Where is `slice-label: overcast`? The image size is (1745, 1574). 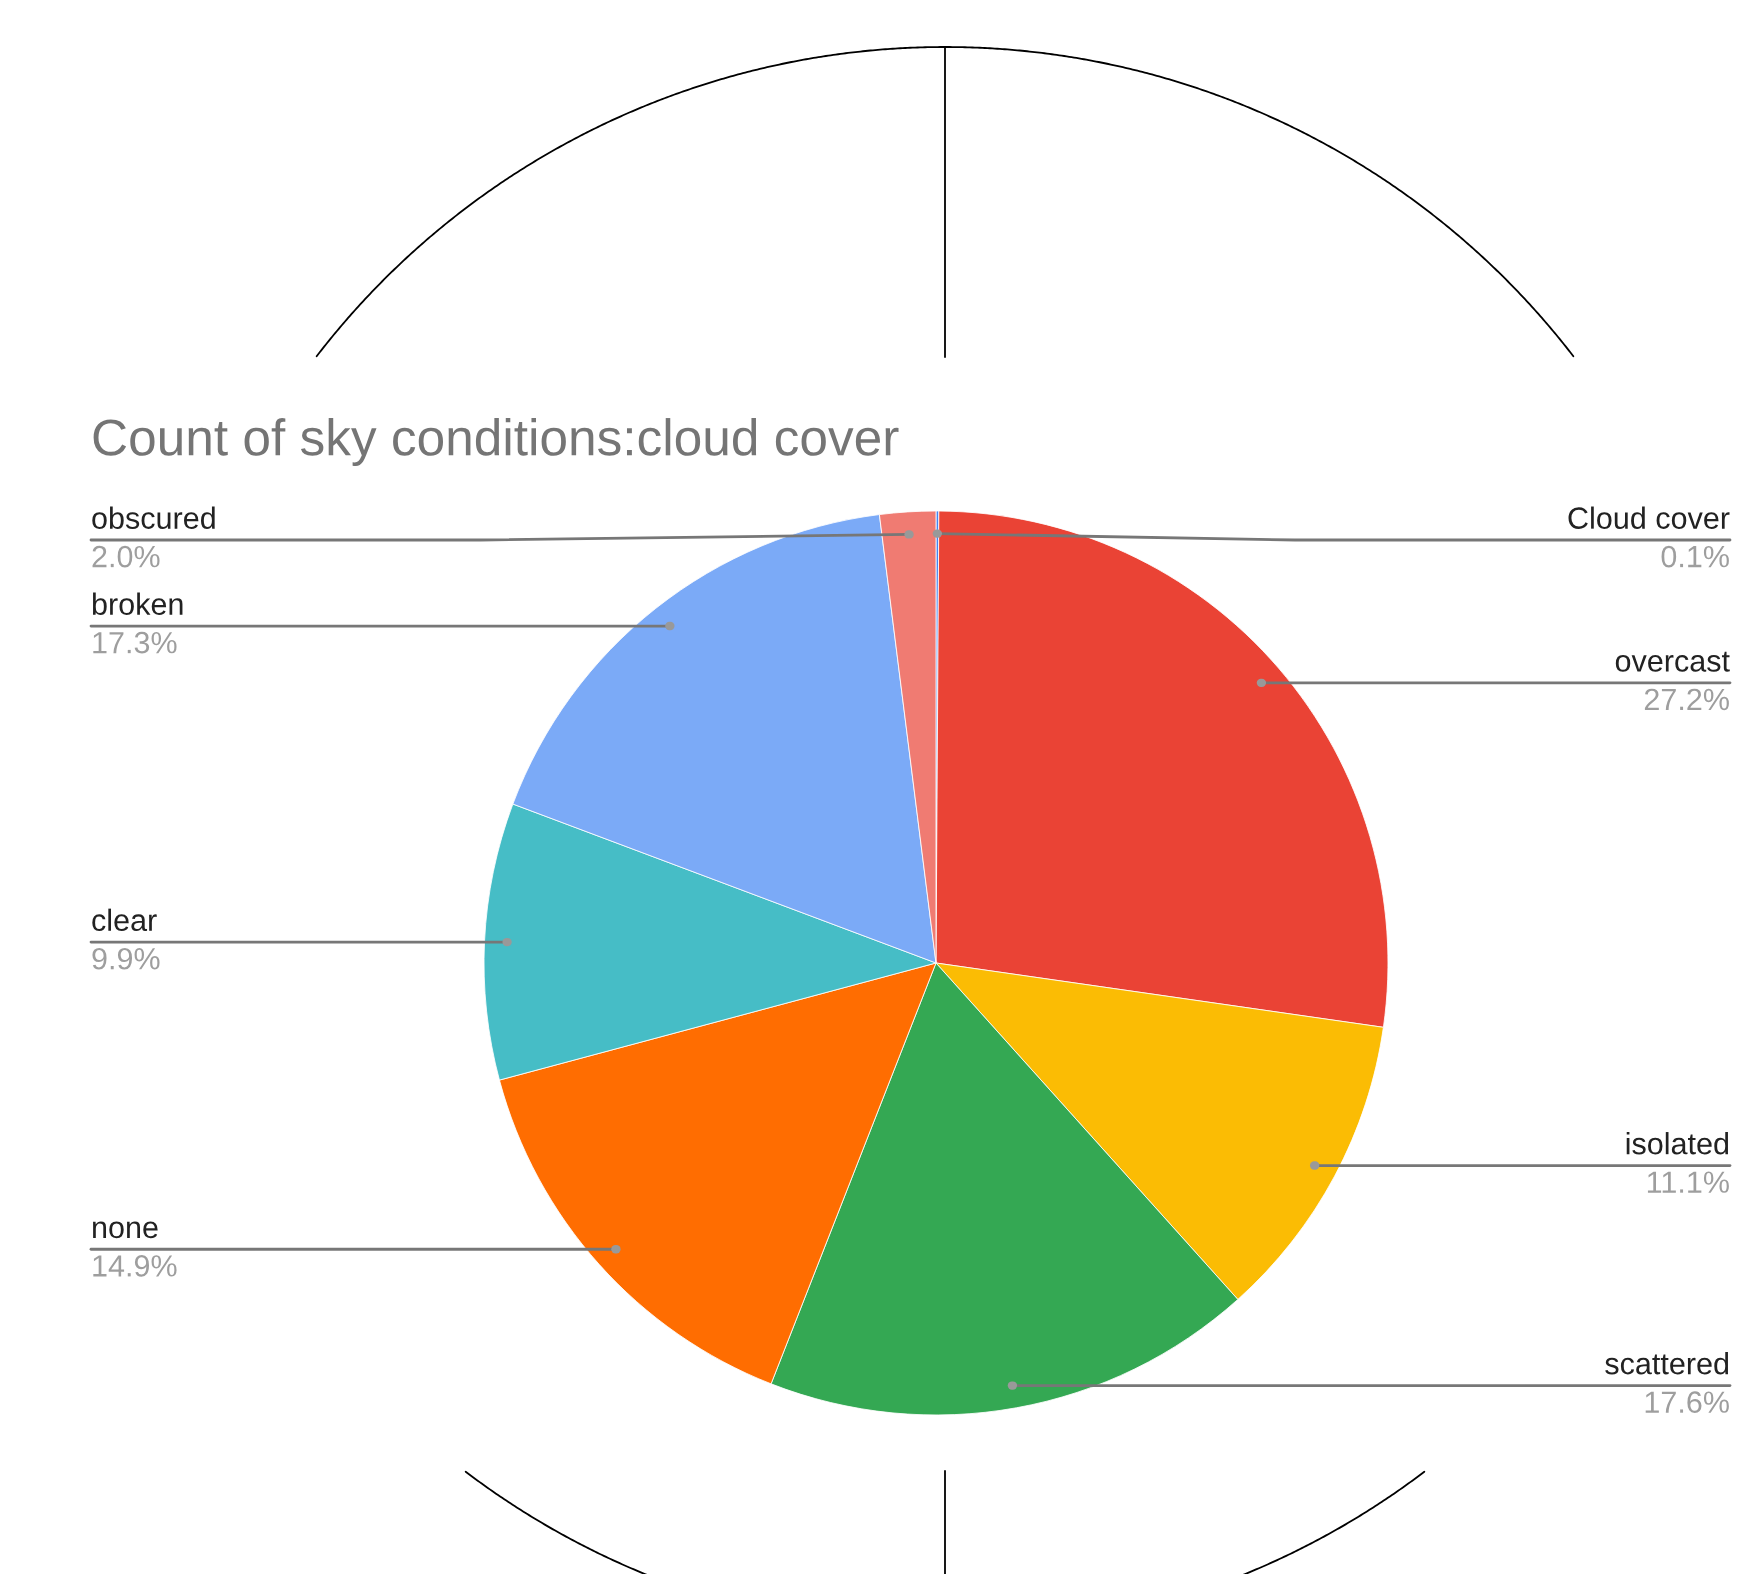 slice-label: overcast is located at coordinates (1672, 661).